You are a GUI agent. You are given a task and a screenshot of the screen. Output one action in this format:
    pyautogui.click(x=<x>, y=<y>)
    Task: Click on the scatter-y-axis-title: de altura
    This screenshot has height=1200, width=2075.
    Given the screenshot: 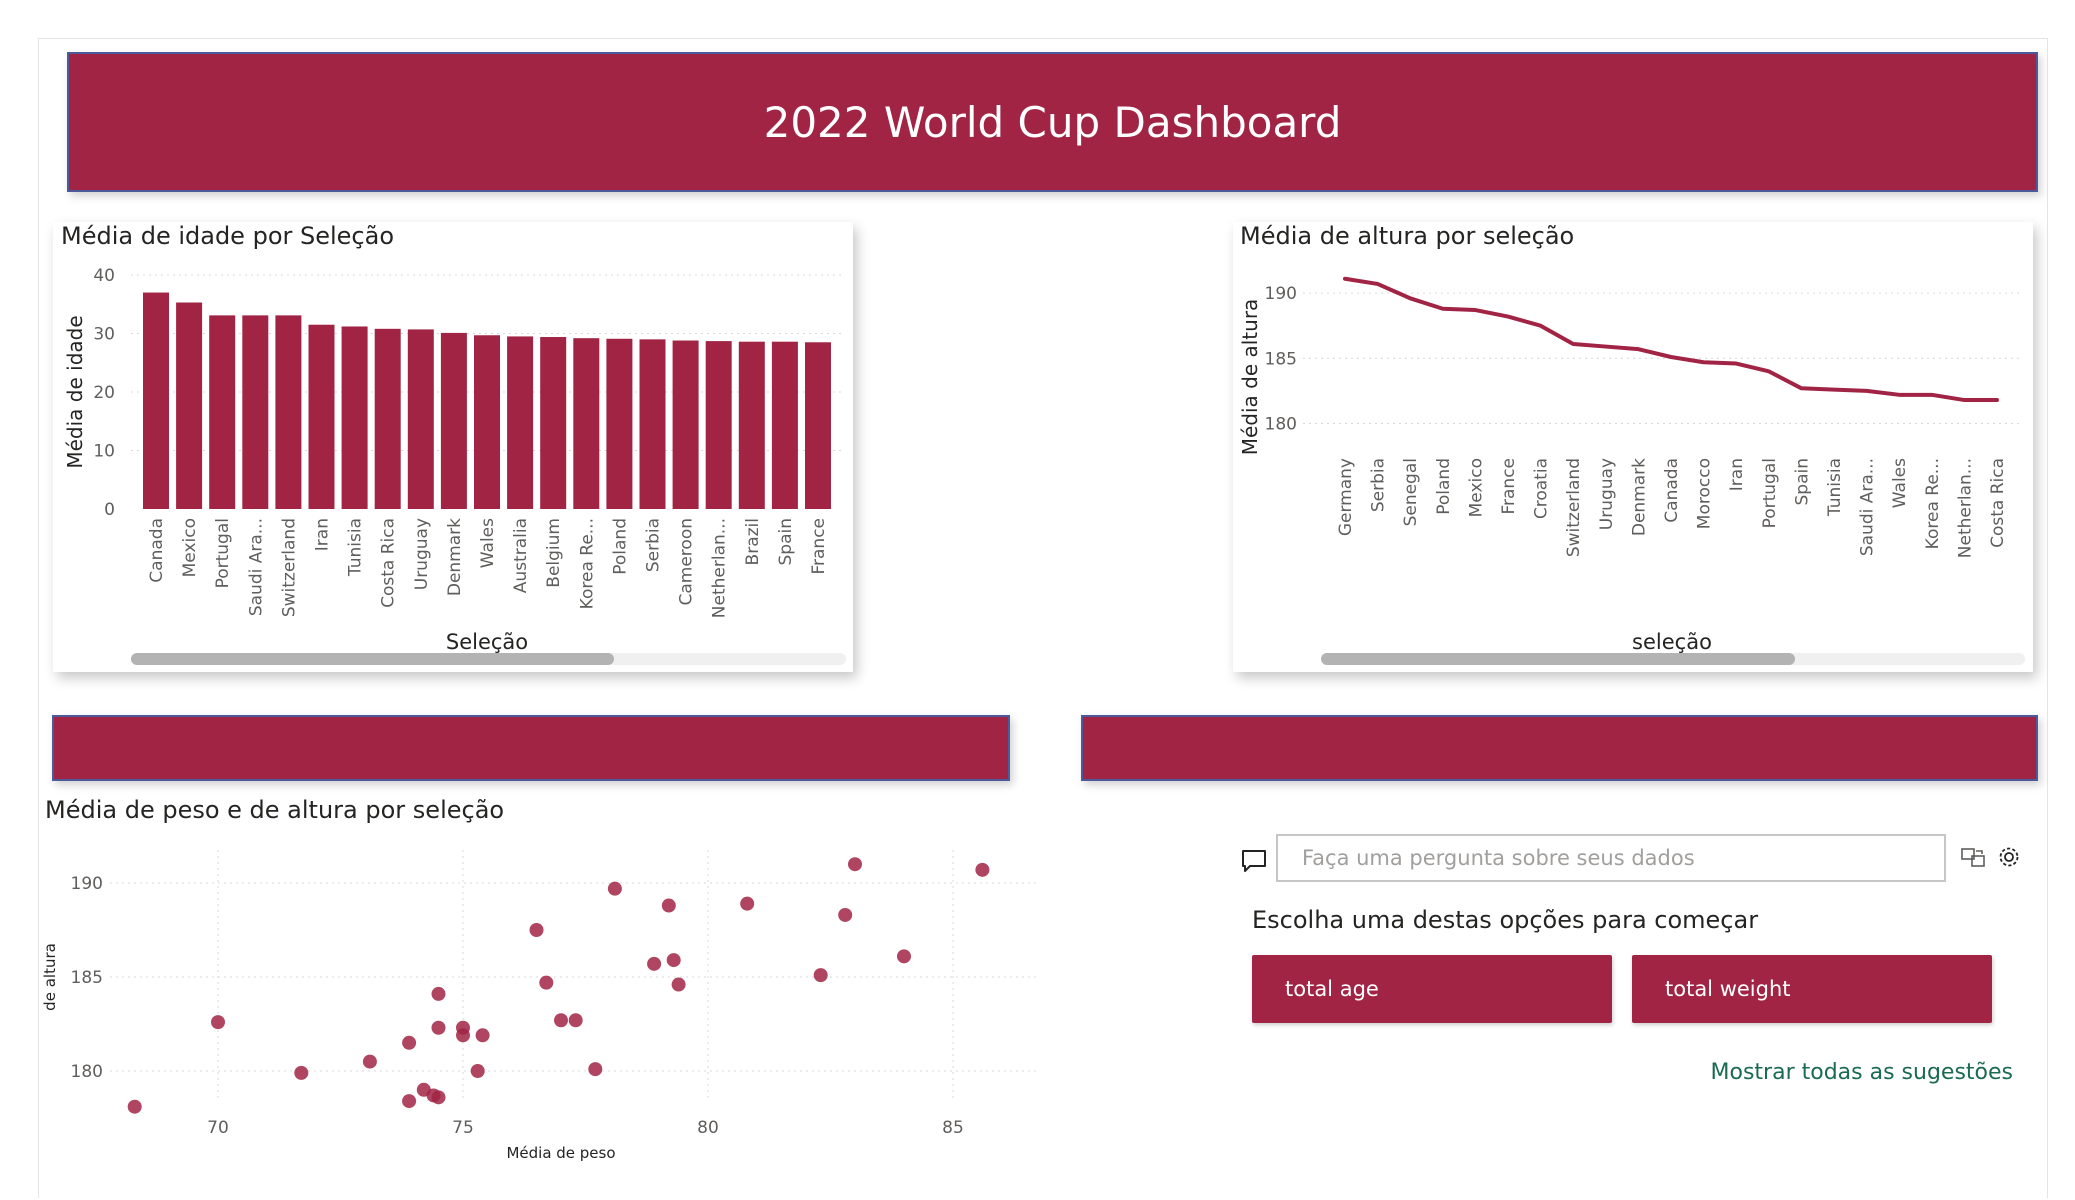 What is the action you would take?
    pyautogui.click(x=50, y=977)
    